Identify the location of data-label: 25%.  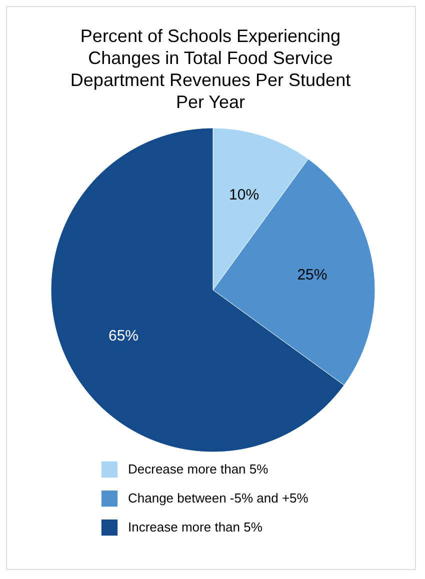
(312, 275).